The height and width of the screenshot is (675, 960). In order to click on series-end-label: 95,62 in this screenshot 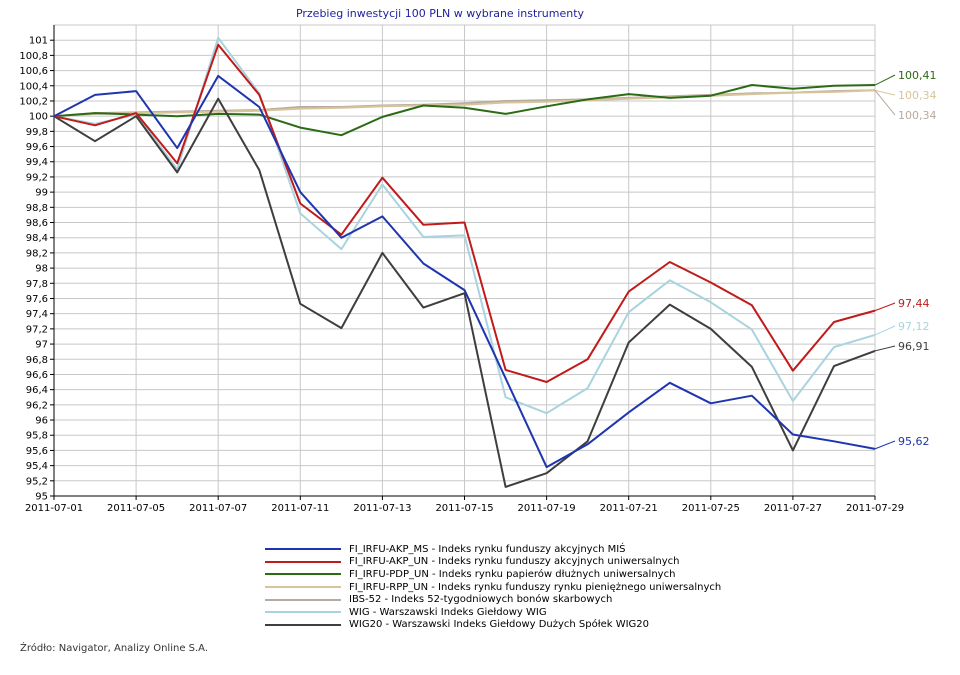, I will do `click(914, 441)`.